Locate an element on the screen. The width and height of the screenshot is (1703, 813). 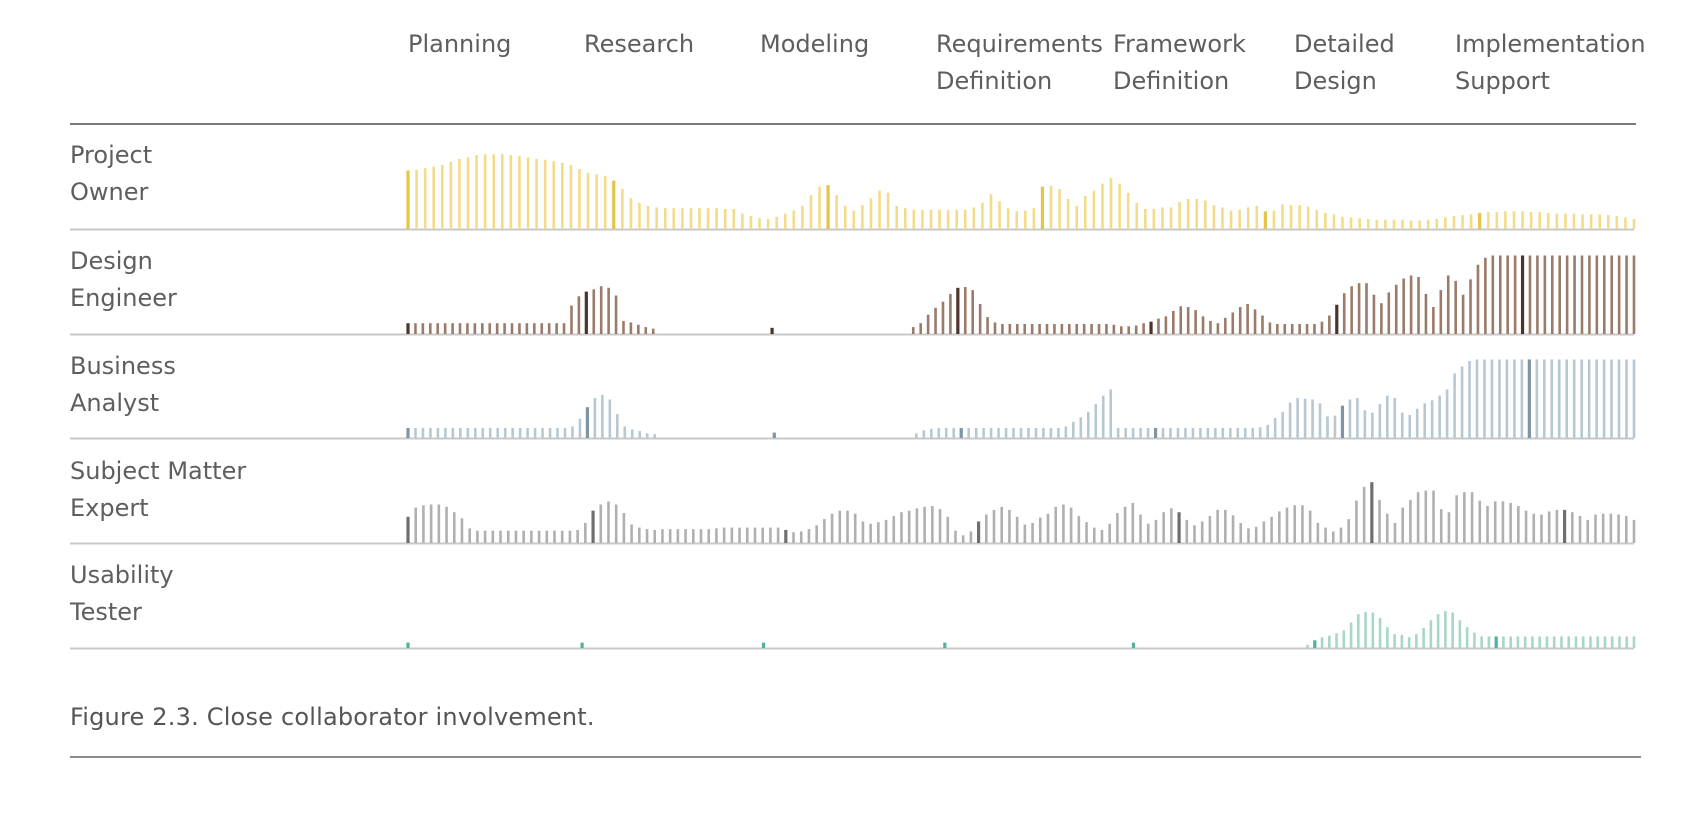
role-label: Engineer is located at coordinates (123, 298).